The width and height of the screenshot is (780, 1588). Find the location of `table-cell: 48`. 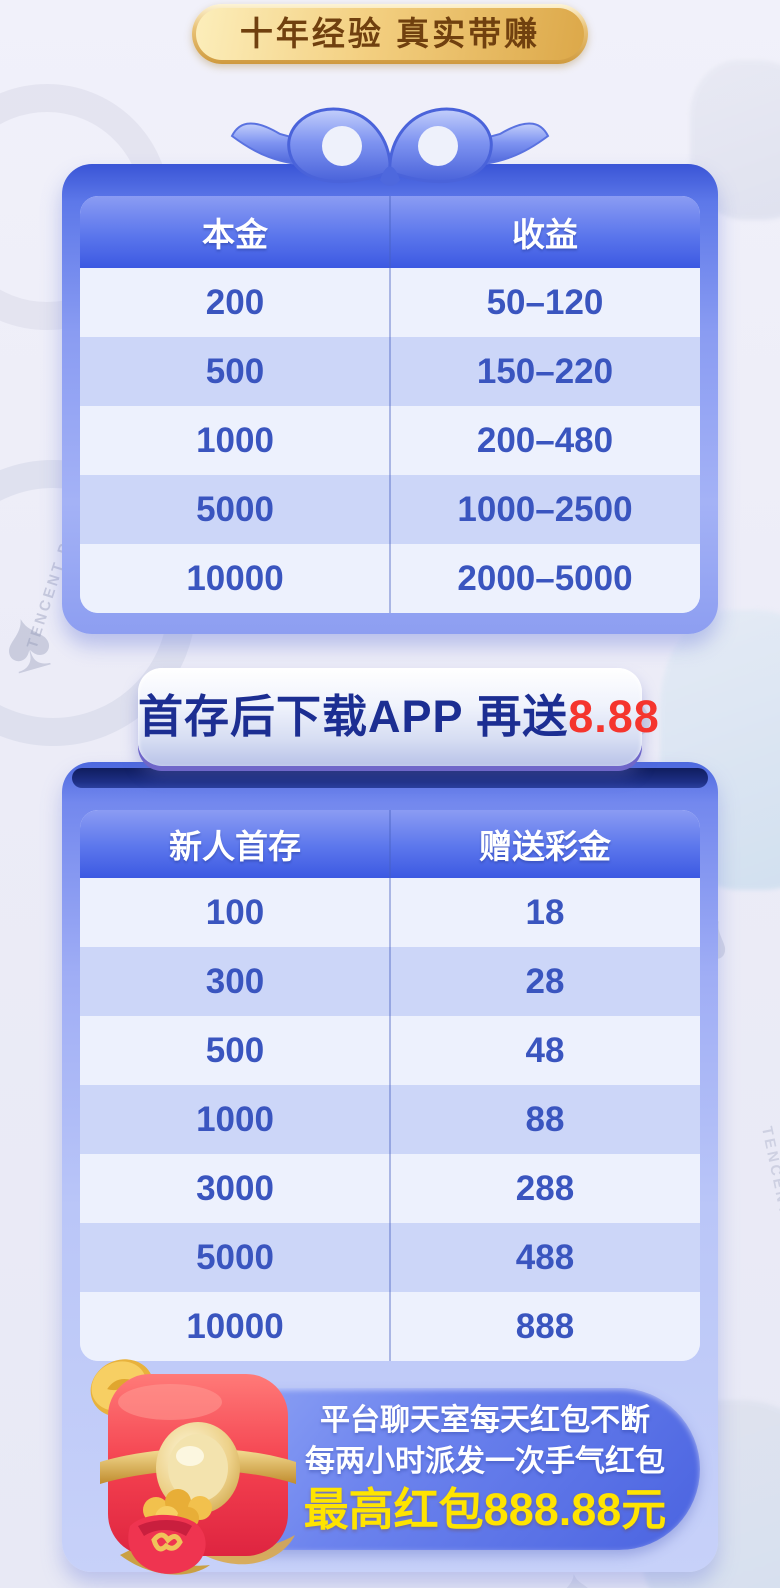

table-cell: 48 is located at coordinates (545, 1050).